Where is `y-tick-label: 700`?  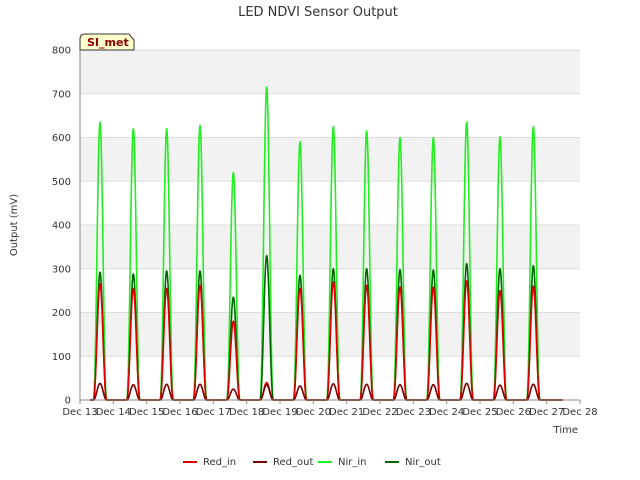 y-tick-label: 700 is located at coordinates (61, 94).